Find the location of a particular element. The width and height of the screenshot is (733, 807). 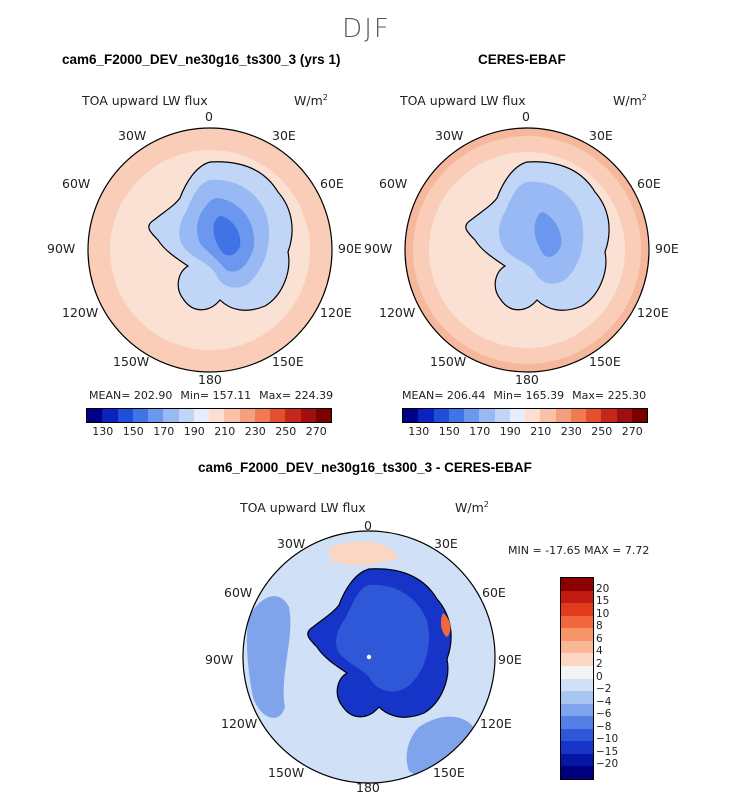

panel1-lon-90w: 90W is located at coordinates (61, 248).